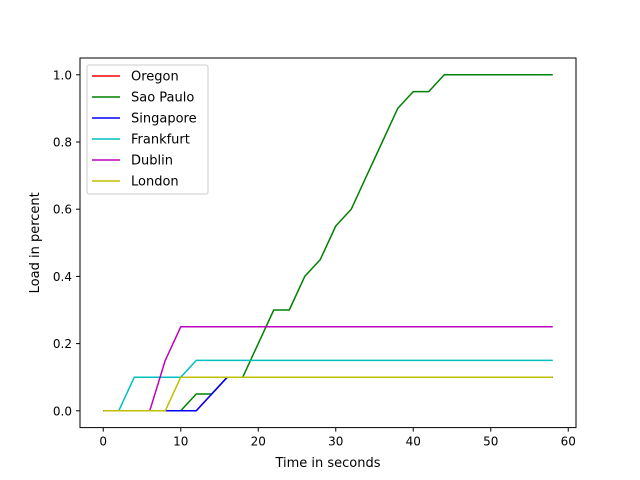  I want to click on series-line-frankfurt, so click(328, 385).